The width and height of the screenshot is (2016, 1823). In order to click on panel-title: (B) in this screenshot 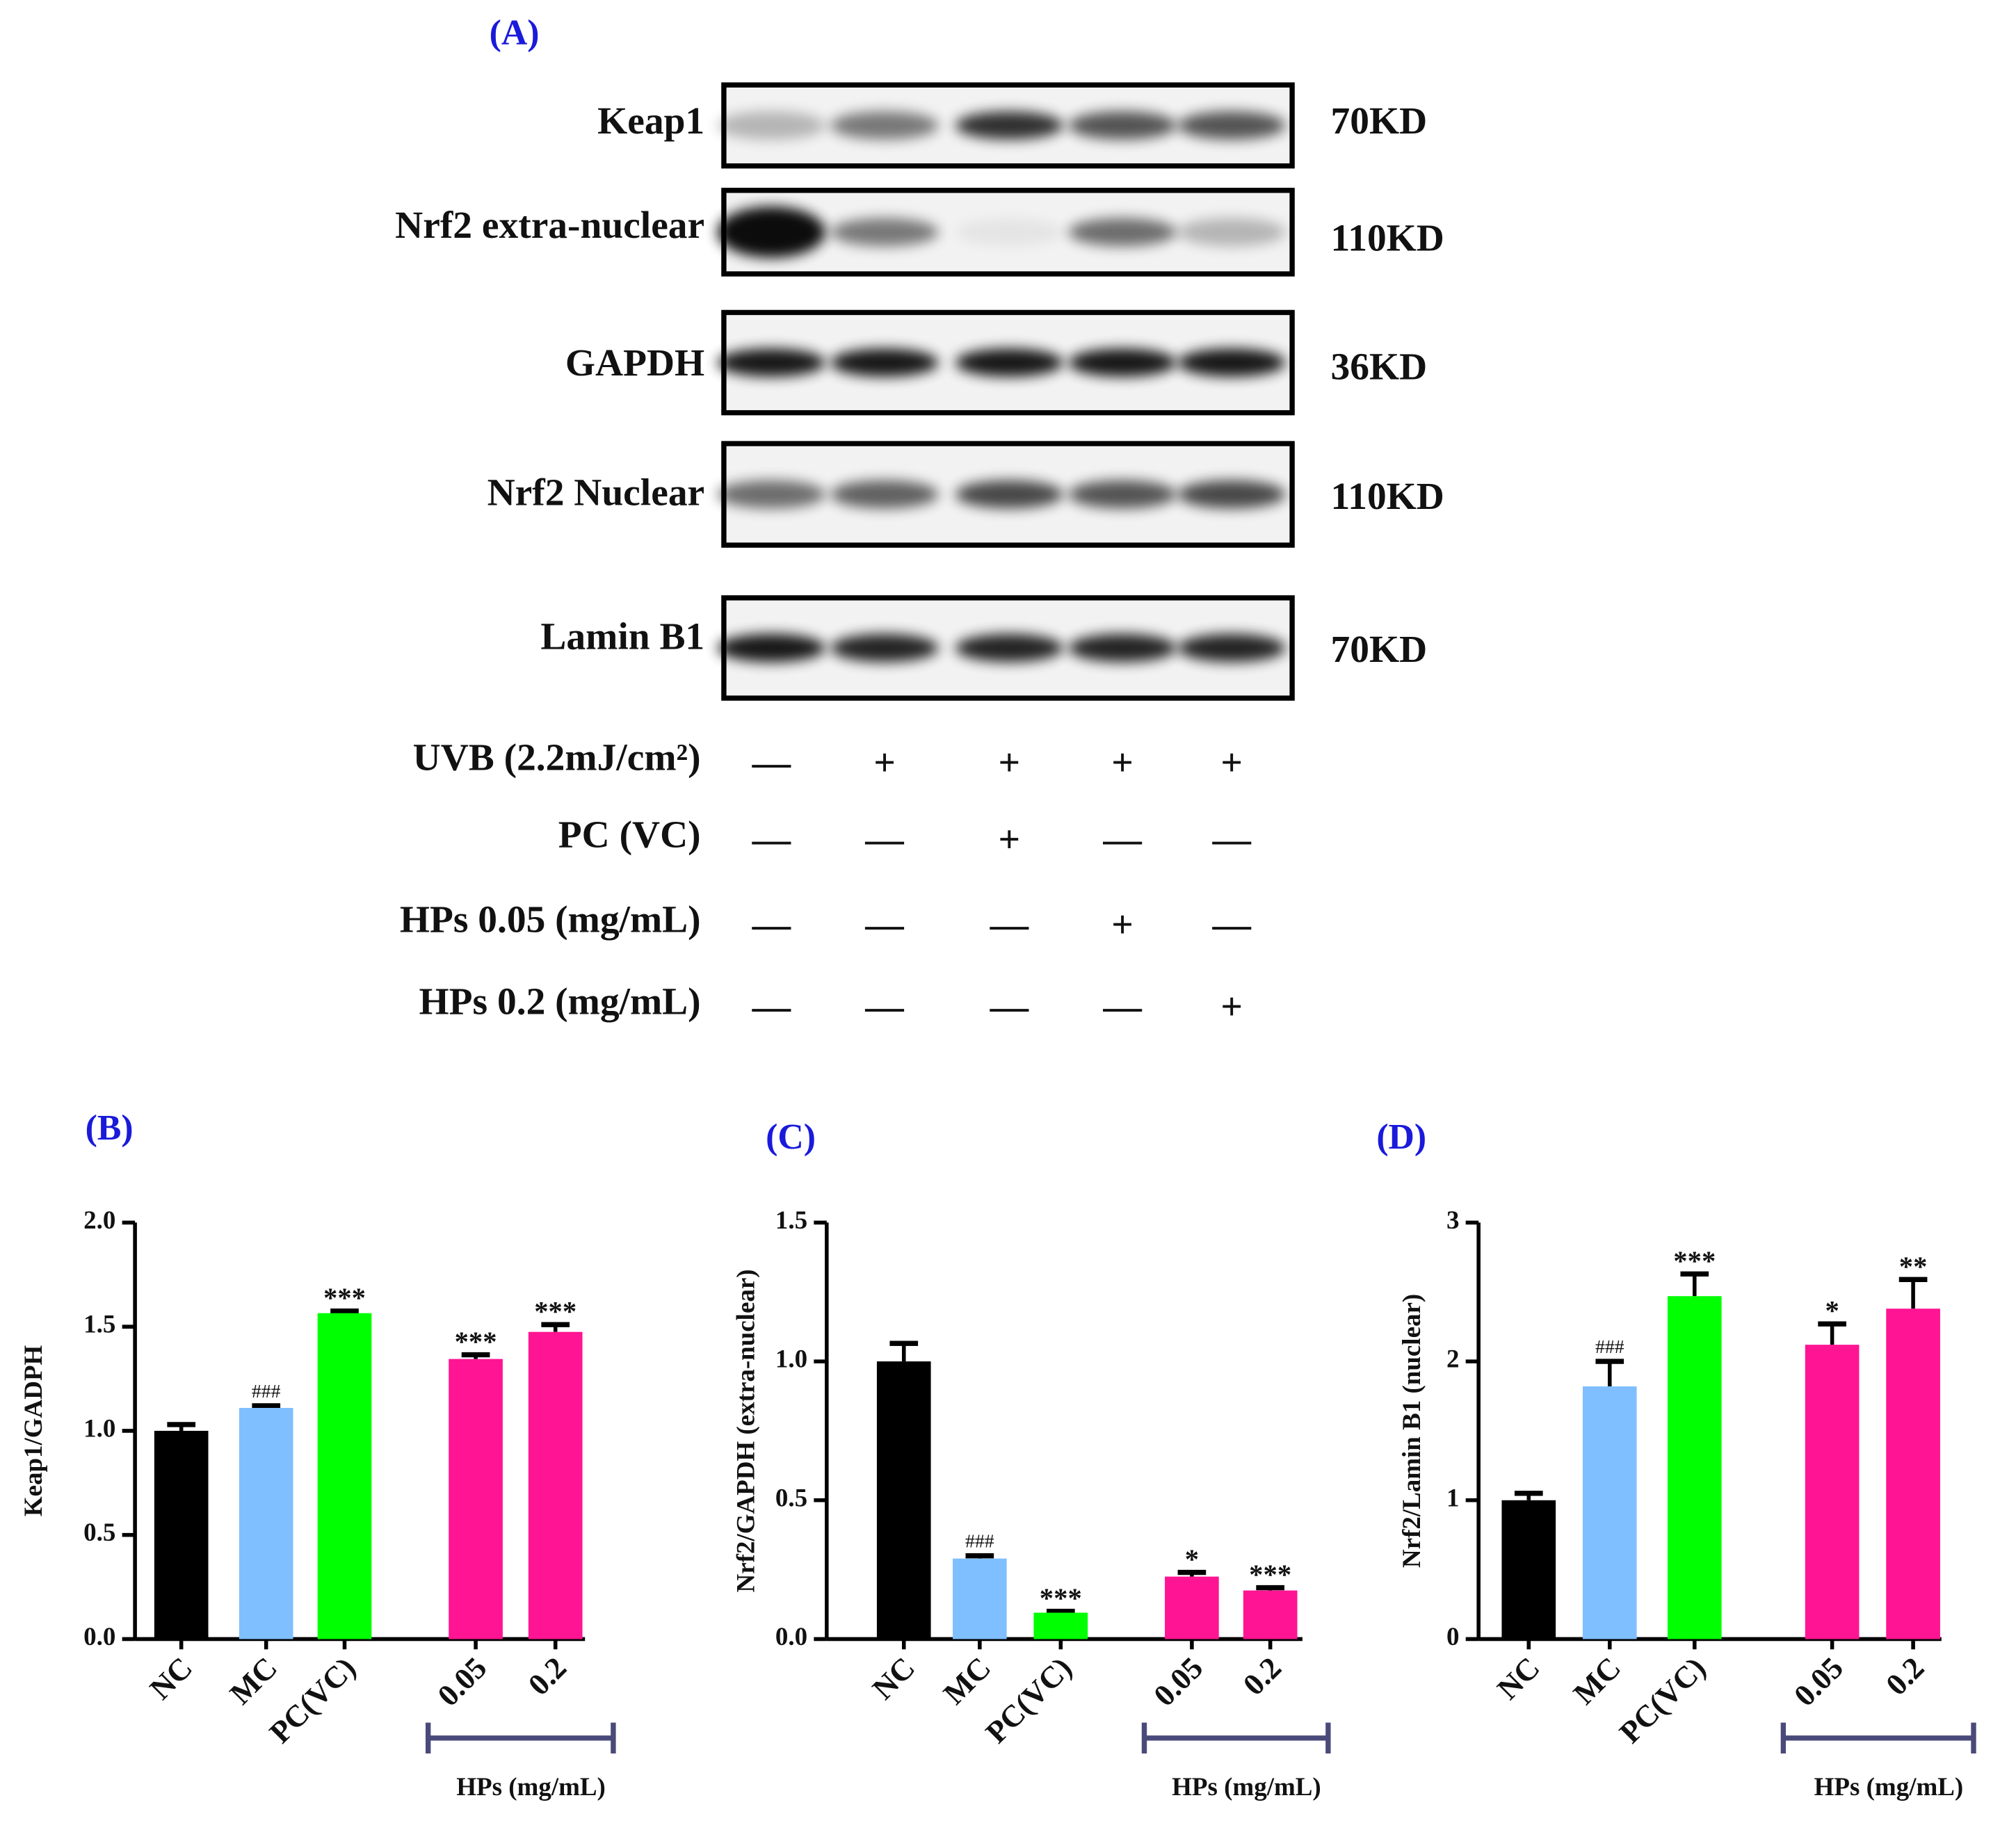, I will do `click(110, 1128)`.